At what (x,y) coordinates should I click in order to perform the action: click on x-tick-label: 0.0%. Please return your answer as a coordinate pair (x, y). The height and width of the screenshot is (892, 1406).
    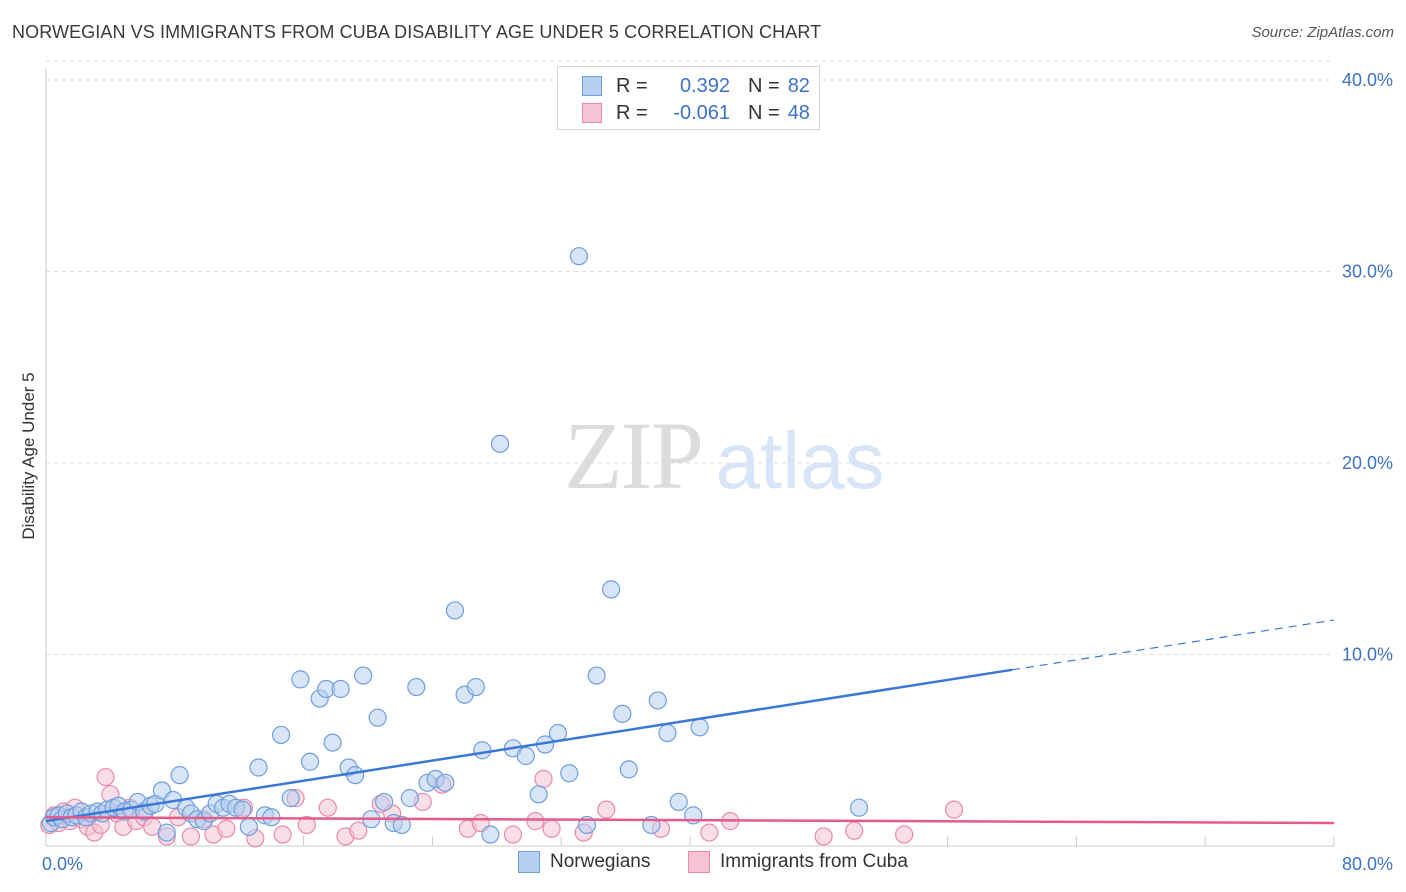
    Looking at the image, I should click on (62, 864).